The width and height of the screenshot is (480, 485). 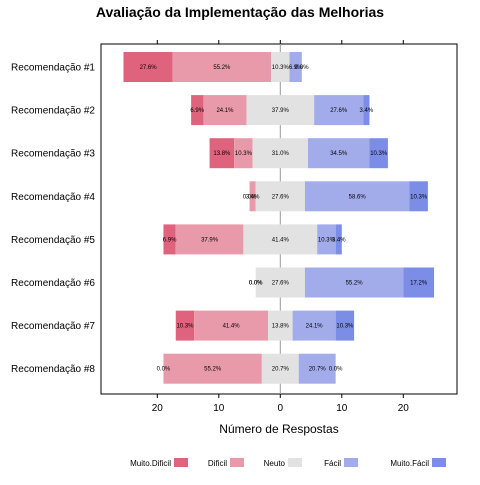 What do you see at coordinates (53, 154) in the screenshot?
I see `category-label: Recomendação #3` at bounding box center [53, 154].